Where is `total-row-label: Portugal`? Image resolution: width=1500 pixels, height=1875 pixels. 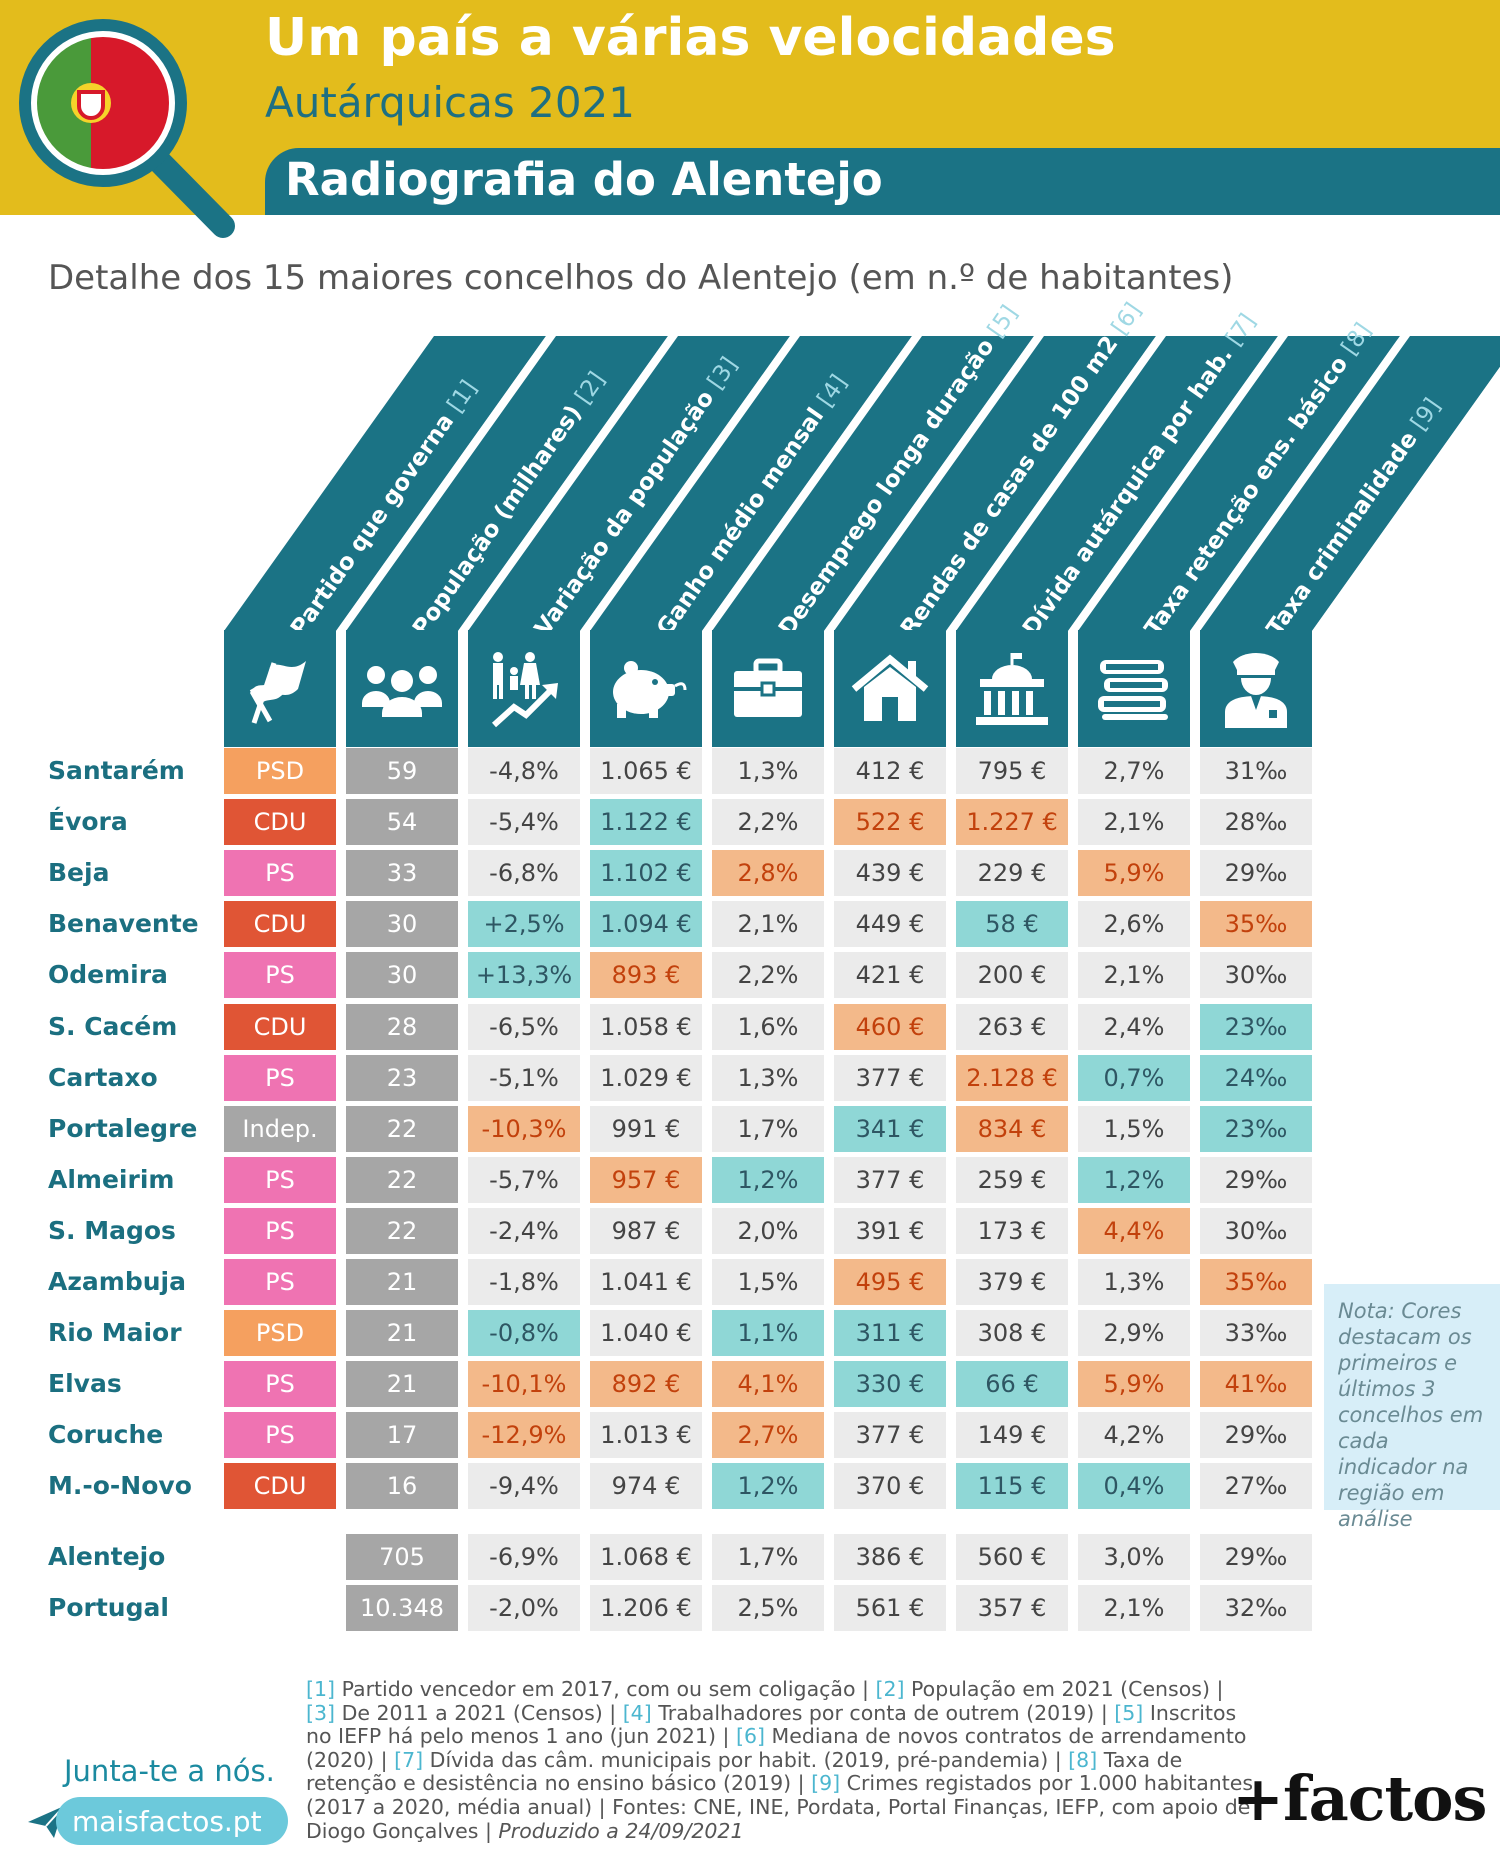 total-row-label: Portugal is located at coordinates (108, 1607).